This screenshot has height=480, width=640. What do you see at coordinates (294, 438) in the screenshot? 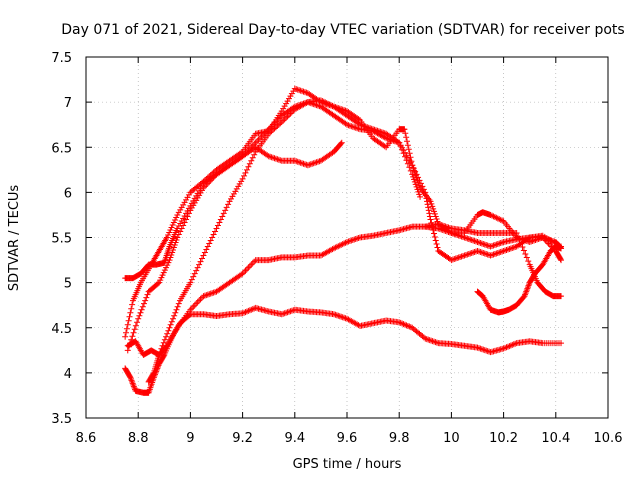
I see `x-tick-label: 9.4` at bounding box center [294, 438].